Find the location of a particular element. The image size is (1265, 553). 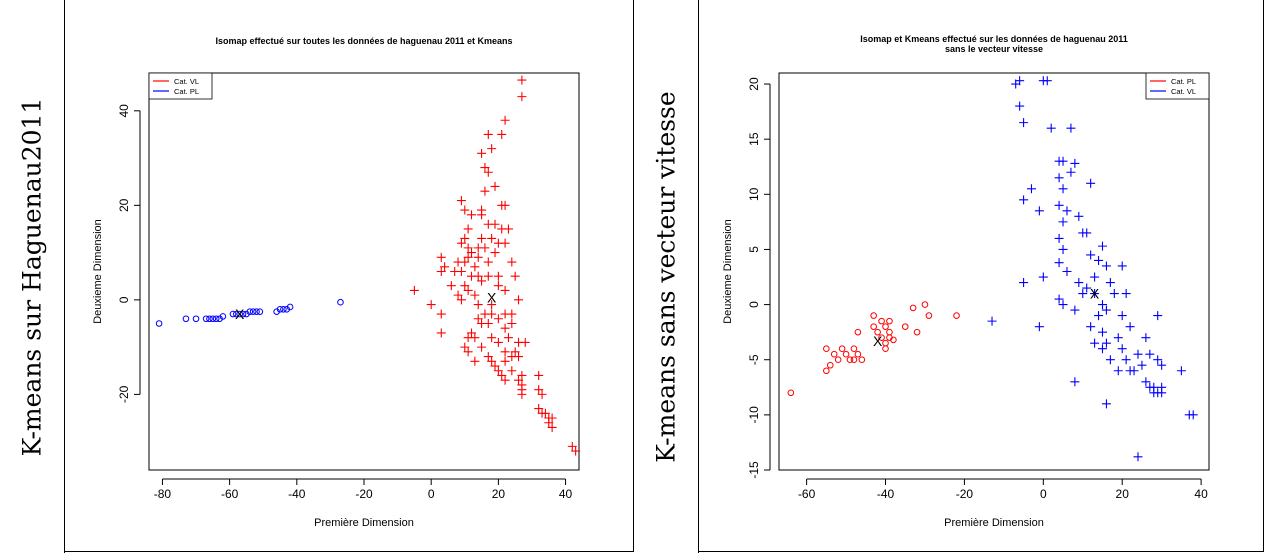

x-tick-label: -60 is located at coordinates (230, 494).